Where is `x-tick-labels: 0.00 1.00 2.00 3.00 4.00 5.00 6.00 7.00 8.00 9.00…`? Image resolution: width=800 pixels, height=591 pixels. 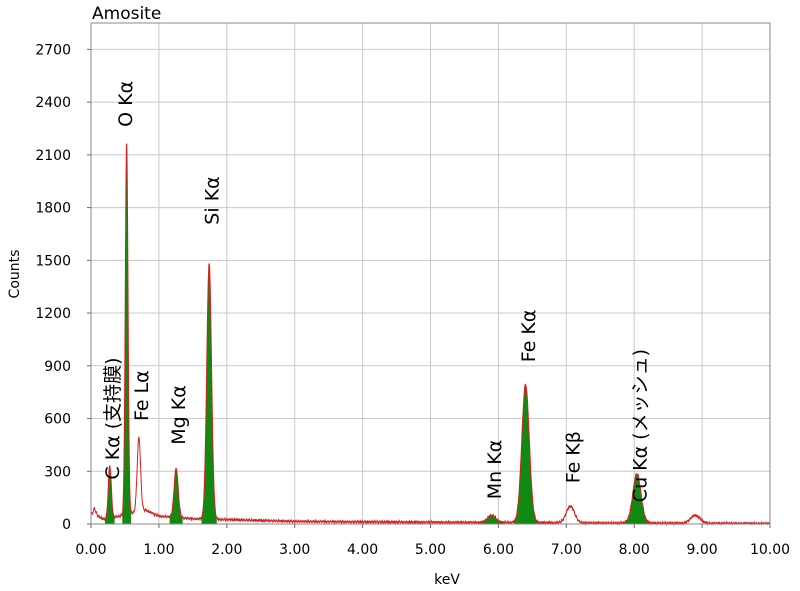 x-tick-labels: 0.00 1.00 2.00 3.00 4.00 5.00 6.00 7.00 8.00 9.00… is located at coordinates (432, 550).